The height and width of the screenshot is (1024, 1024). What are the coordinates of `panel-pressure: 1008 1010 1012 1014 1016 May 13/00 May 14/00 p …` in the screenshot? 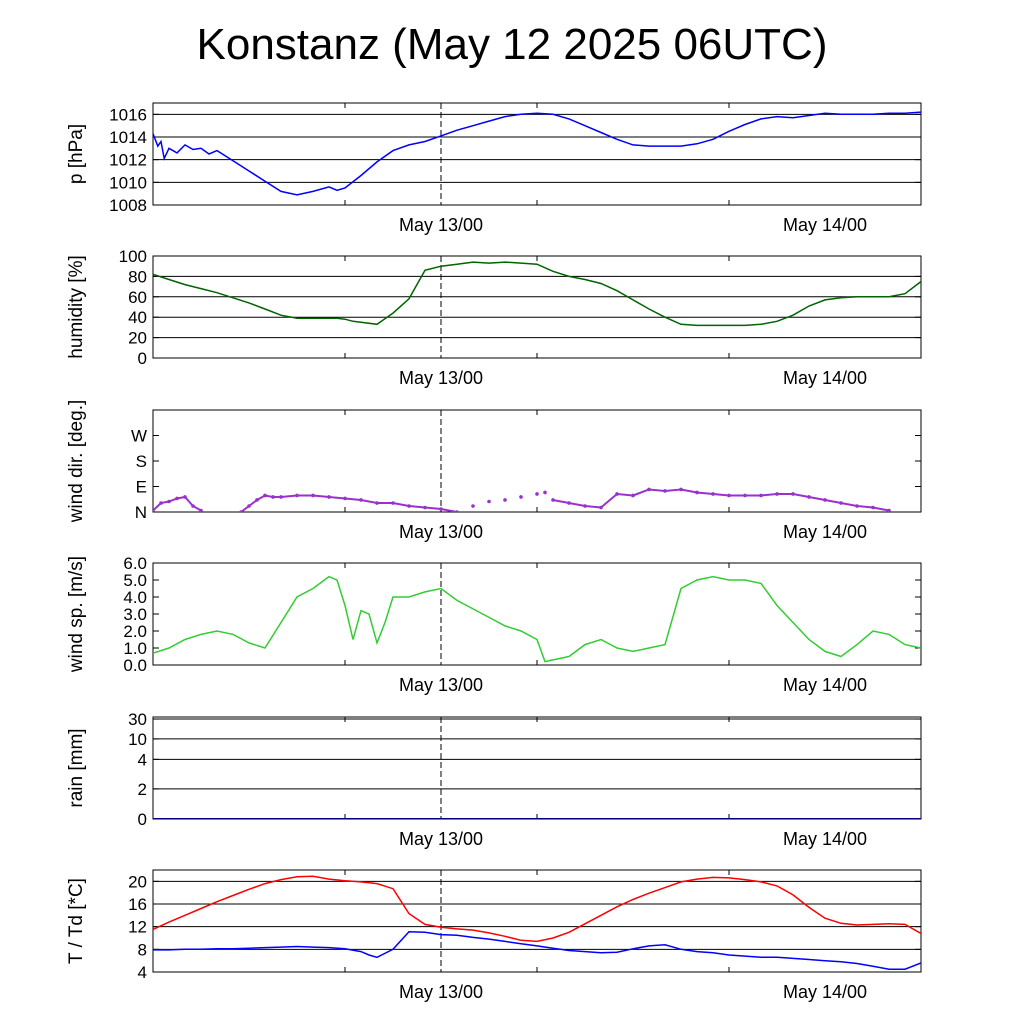 It's located at (494, 168).